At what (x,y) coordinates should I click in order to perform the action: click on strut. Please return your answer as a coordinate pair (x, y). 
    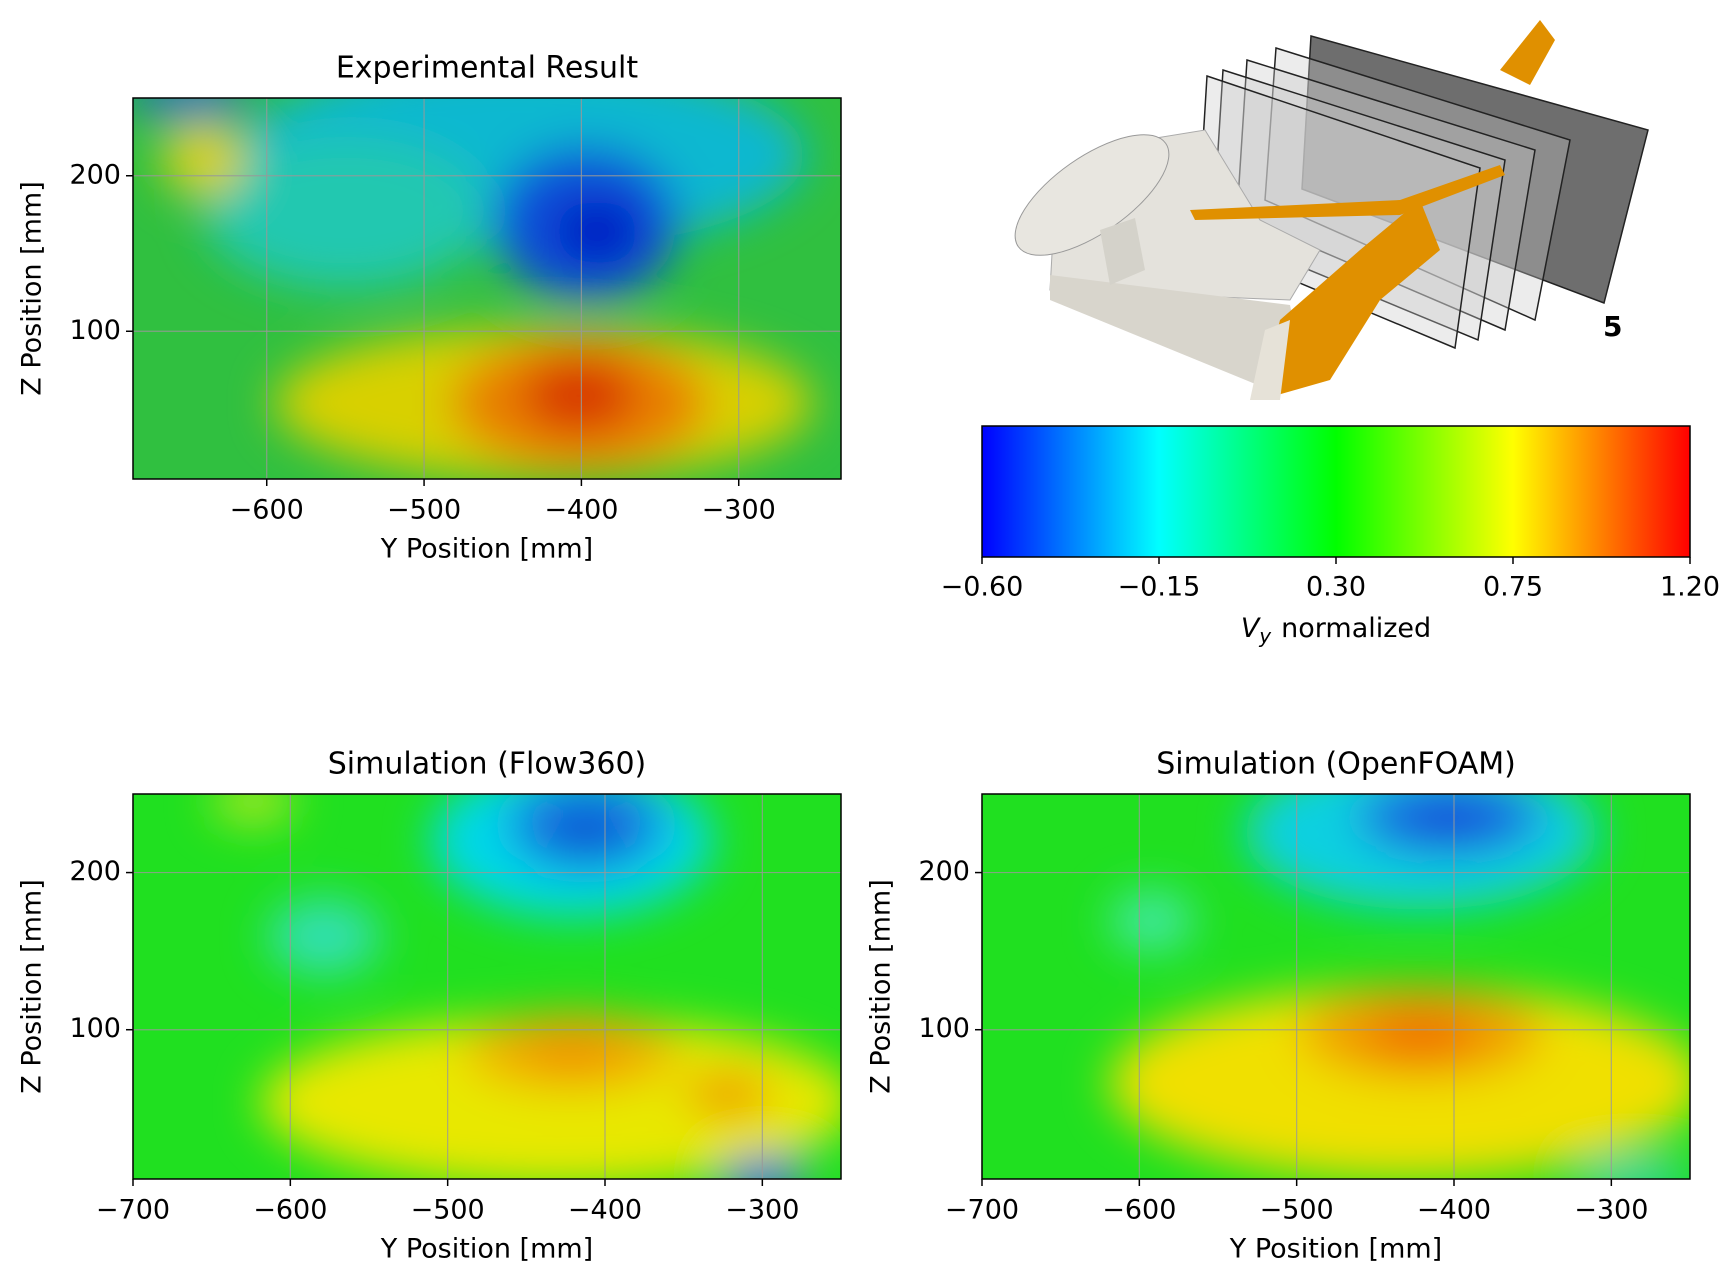
    Looking at the image, I should click on (1122, 251).